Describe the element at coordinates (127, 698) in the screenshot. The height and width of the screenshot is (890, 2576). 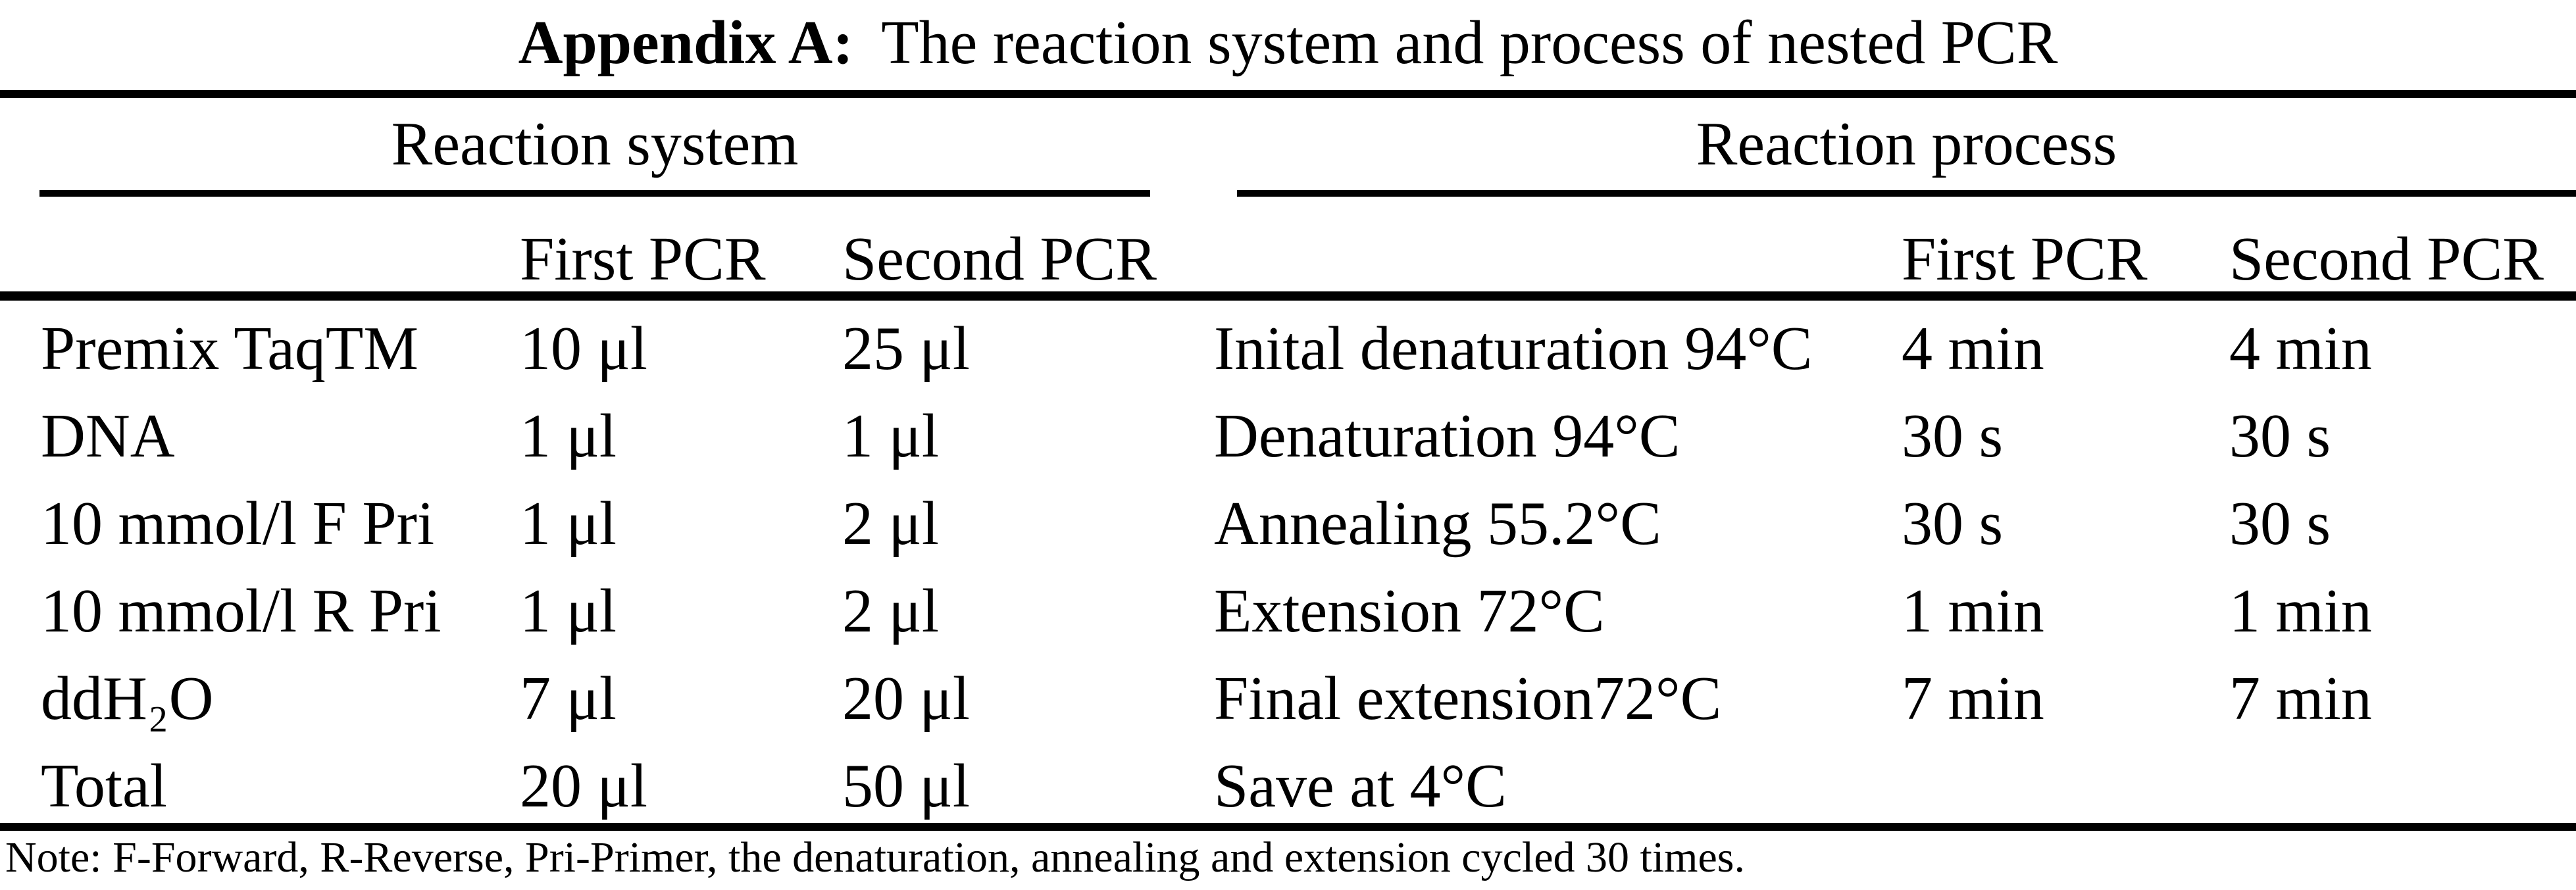
I see `cell-reagent: ddH₂O` at that location.